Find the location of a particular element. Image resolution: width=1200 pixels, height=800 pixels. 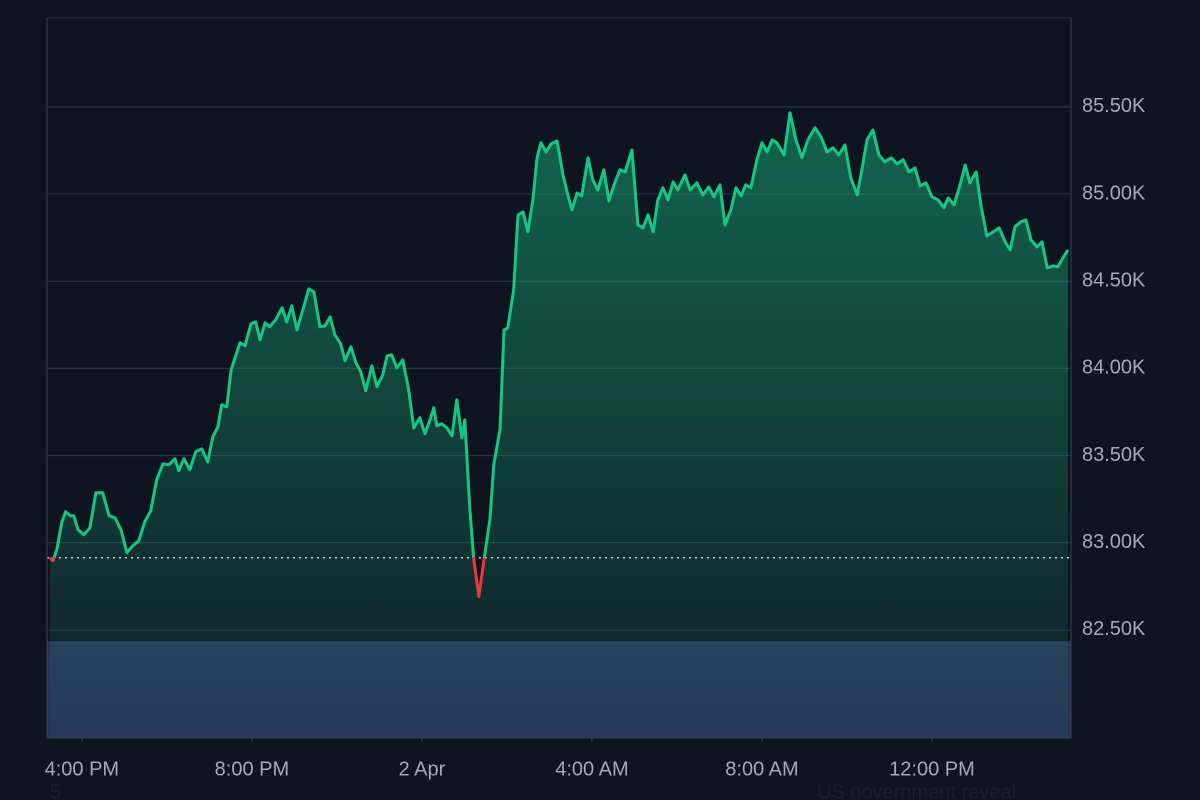

y-tick-label: 85.50K is located at coordinates (1114, 106).